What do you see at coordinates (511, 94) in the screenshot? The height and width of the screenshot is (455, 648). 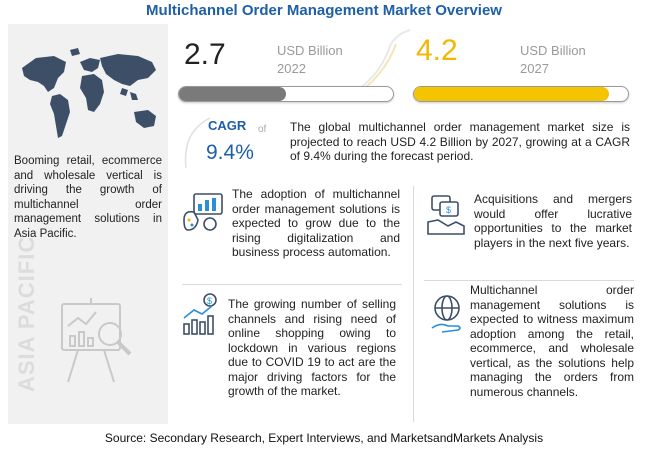 I see `bar-2027-fill` at bounding box center [511, 94].